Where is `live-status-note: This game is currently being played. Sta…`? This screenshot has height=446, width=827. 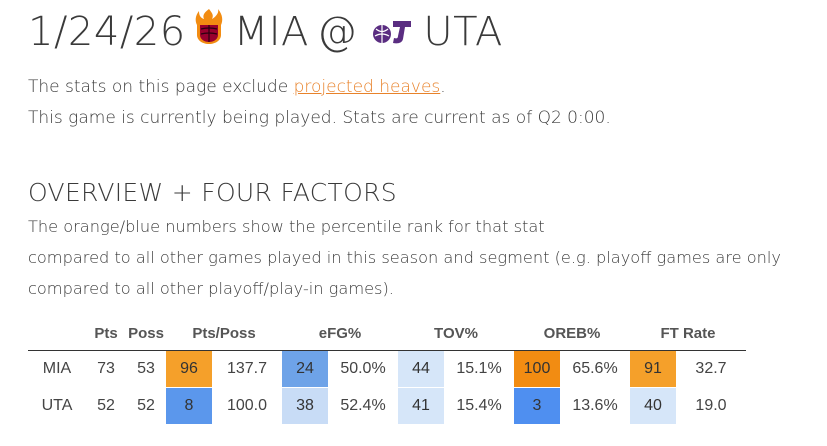
live-status-note: This game is currently being played. Sta… is located at coordinates (319, 118).